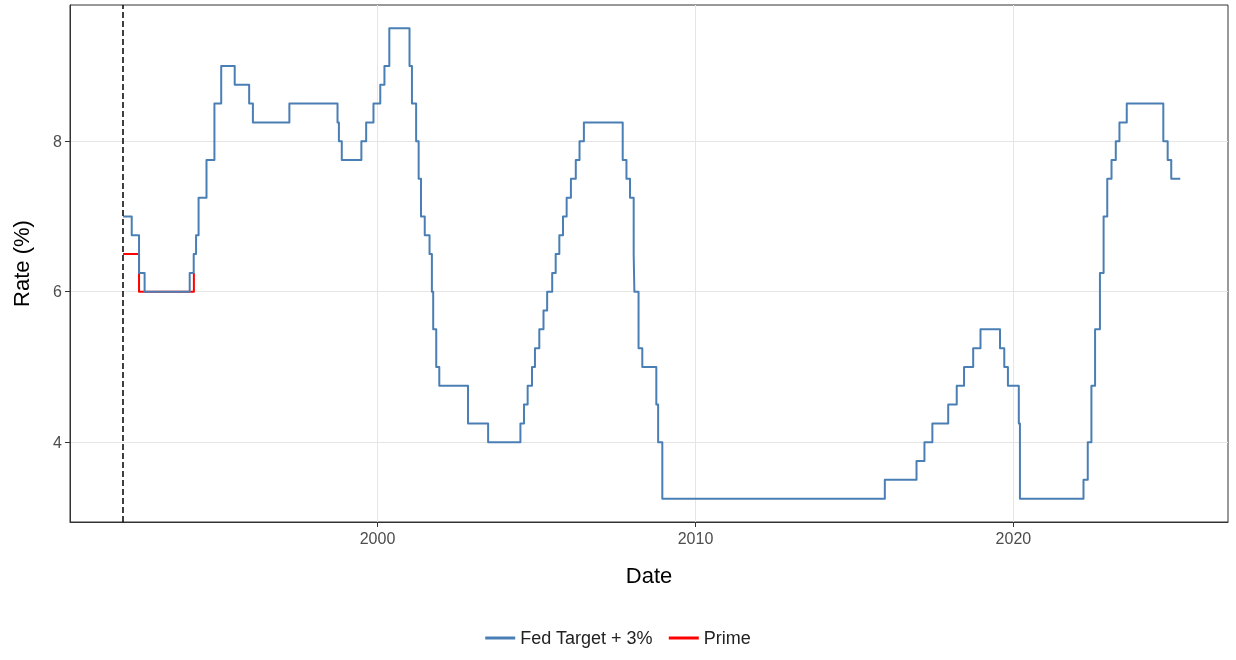 This screenshot has height=660, width=1236. Describe the element at coordinates (727, 638) in the screenshot. I see `legend-label: Prime` at that location.